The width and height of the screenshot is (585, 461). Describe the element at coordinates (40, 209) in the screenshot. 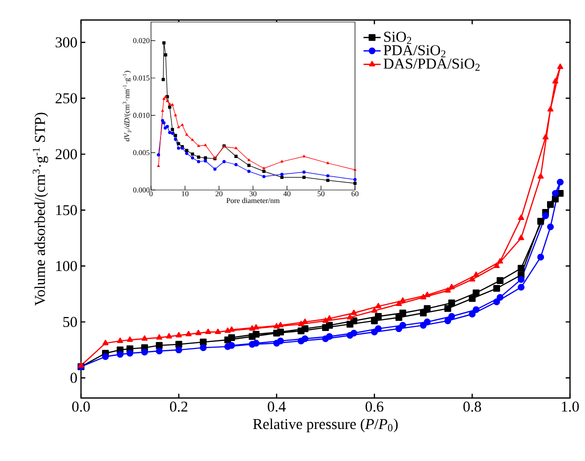

I see `y-axis-title: Volume adsorbed/(cm$^{3}$·g$^{-1}$ STP)` at that location.